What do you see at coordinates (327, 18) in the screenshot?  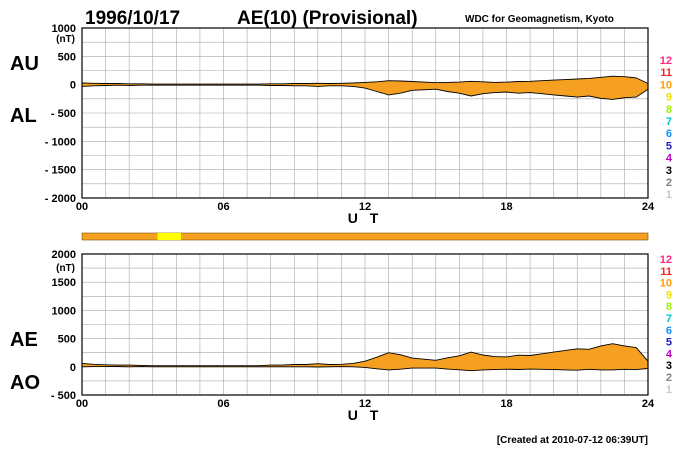 I see `index-title: AE(10) (Provisional)` at bounding box center [327, 18].